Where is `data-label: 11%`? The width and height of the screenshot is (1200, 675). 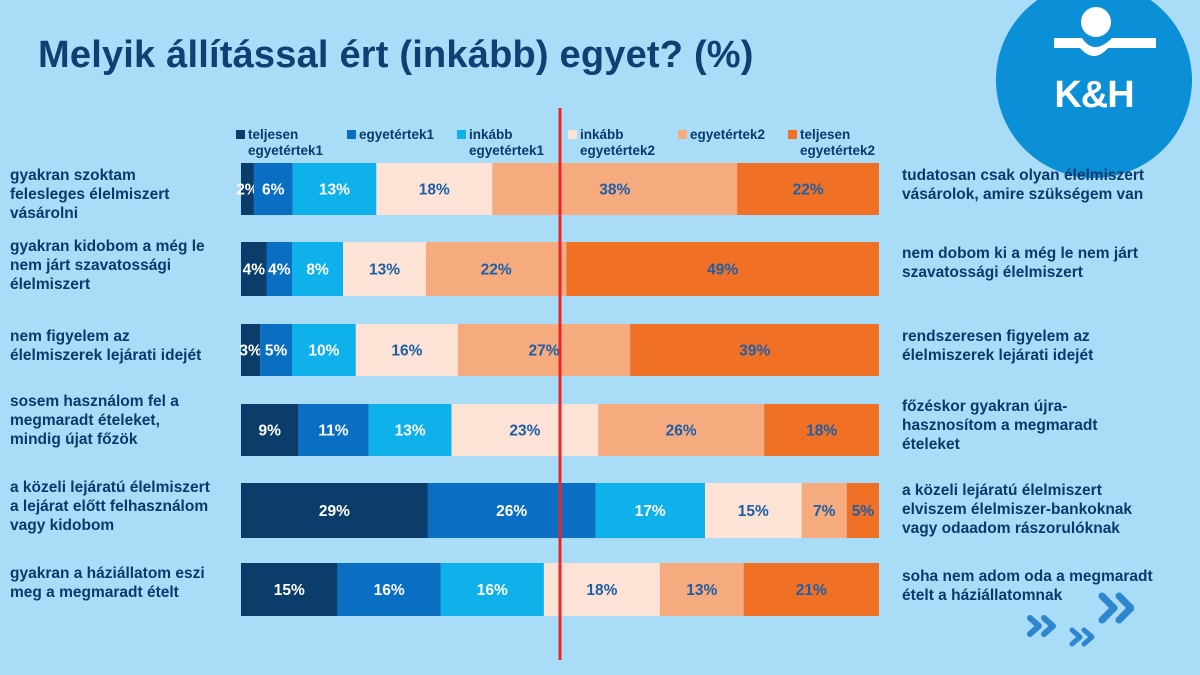
data-label: 11% is located at coordinates (333, 431).